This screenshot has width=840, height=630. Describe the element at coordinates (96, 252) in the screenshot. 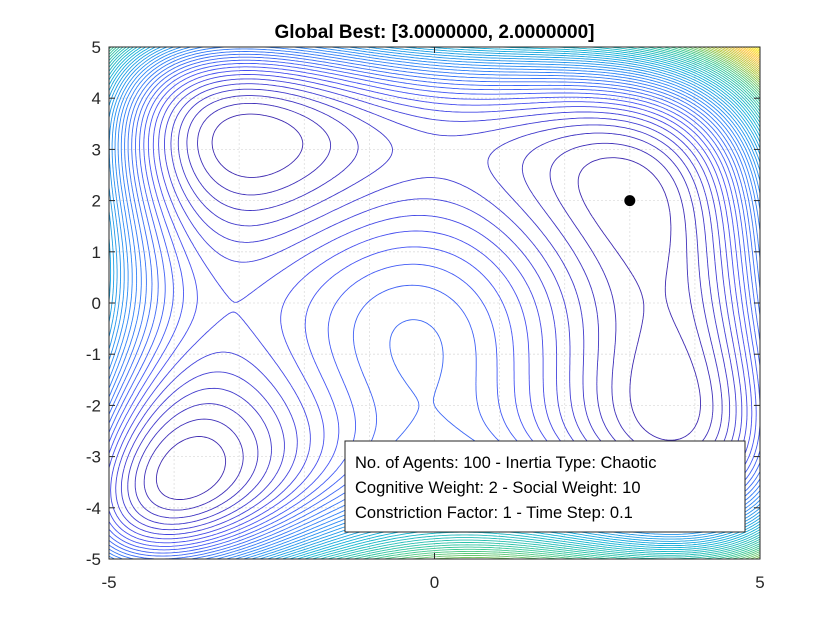

I see `y-tick-label: 1` at that location.